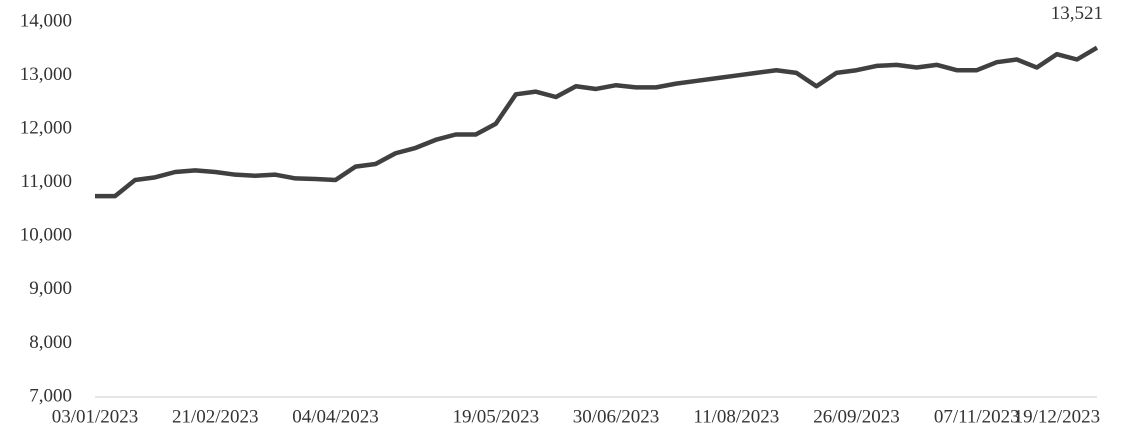 The image size is (1132, 432). I want to click on x-tick-label: 21/02/2023, so click(215, 416).